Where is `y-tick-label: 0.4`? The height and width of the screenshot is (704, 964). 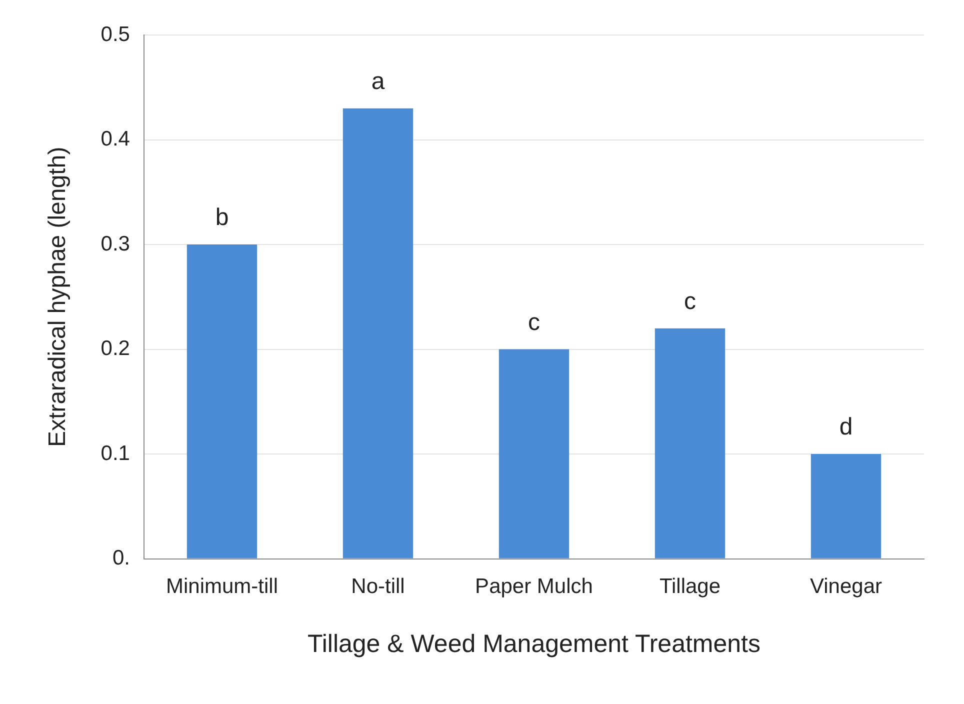 y-tick-label: 0.4 is located at coordinates (115, 139).